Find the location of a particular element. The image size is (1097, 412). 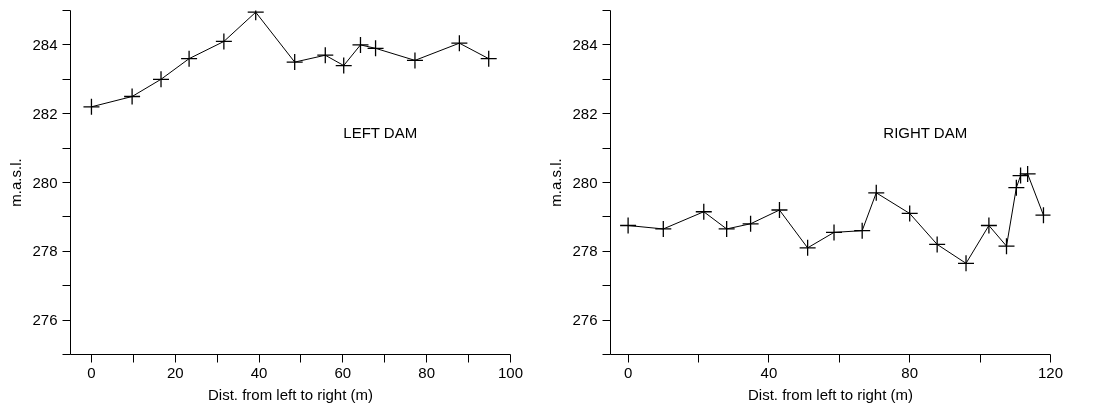

x-tick-label: 20 is located at coordinates (175, 372).